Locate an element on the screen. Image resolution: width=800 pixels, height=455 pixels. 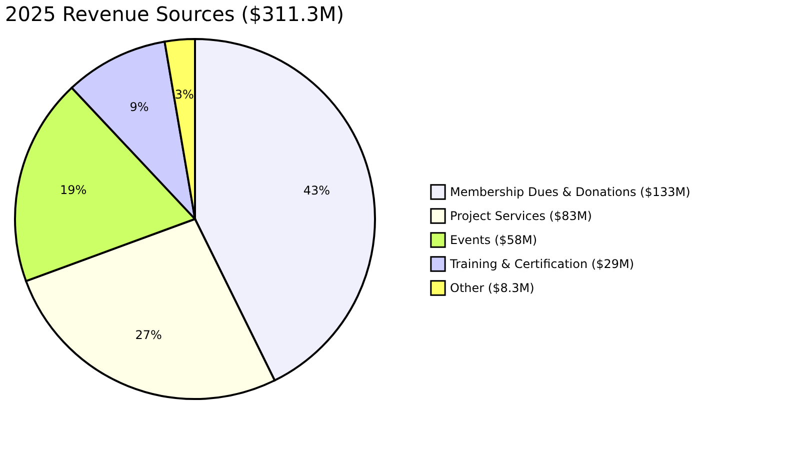
data-label: 9% is located at coordinates (139, 107).